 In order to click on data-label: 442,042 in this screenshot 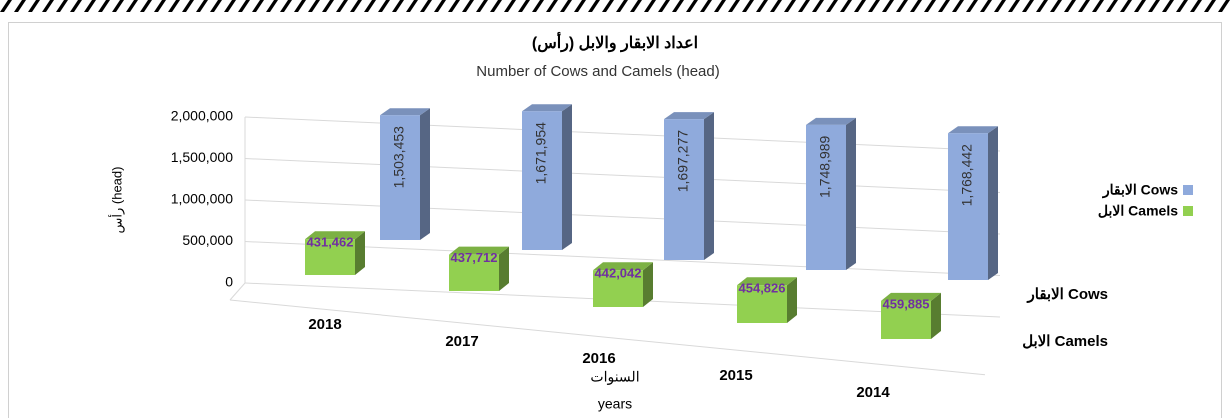, I will do `click(618, 273)`.